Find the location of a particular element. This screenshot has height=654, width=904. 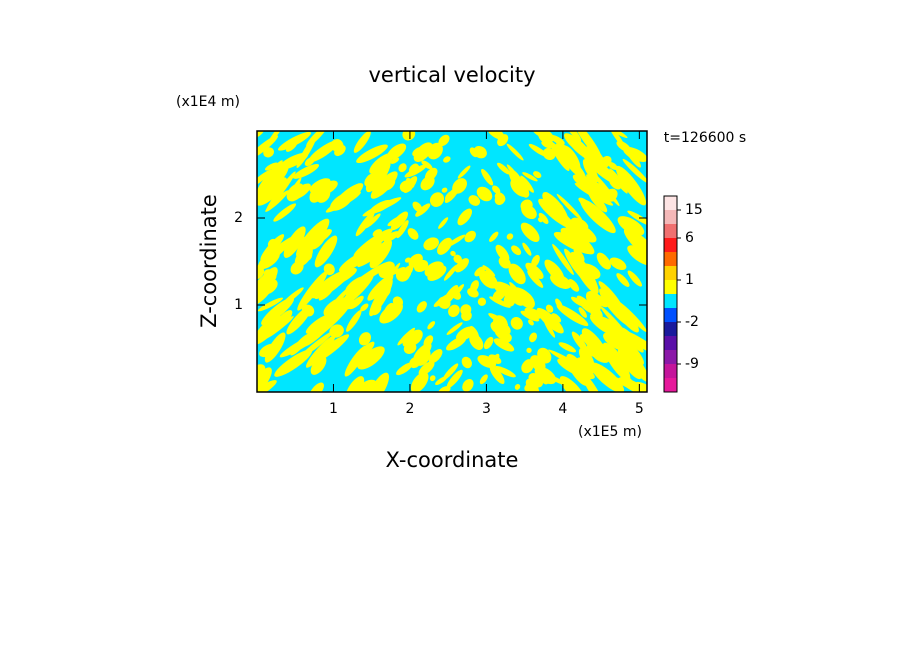

y-tick-label: 1 is located at coordinates (238, 305).